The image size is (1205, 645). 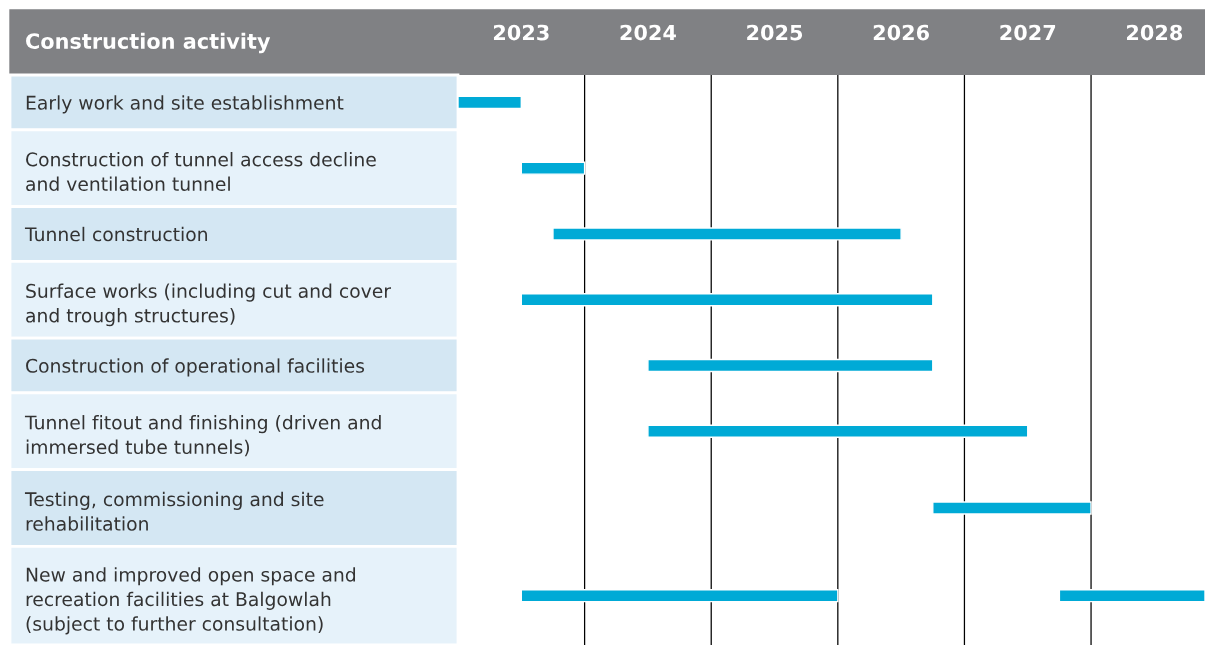 What do you see at coordinates (201, 171) in the screenshot?
I see `y-tick-label: Construction of tunnel access decline and ventilation tunnel` at bounding box center [201, 171].